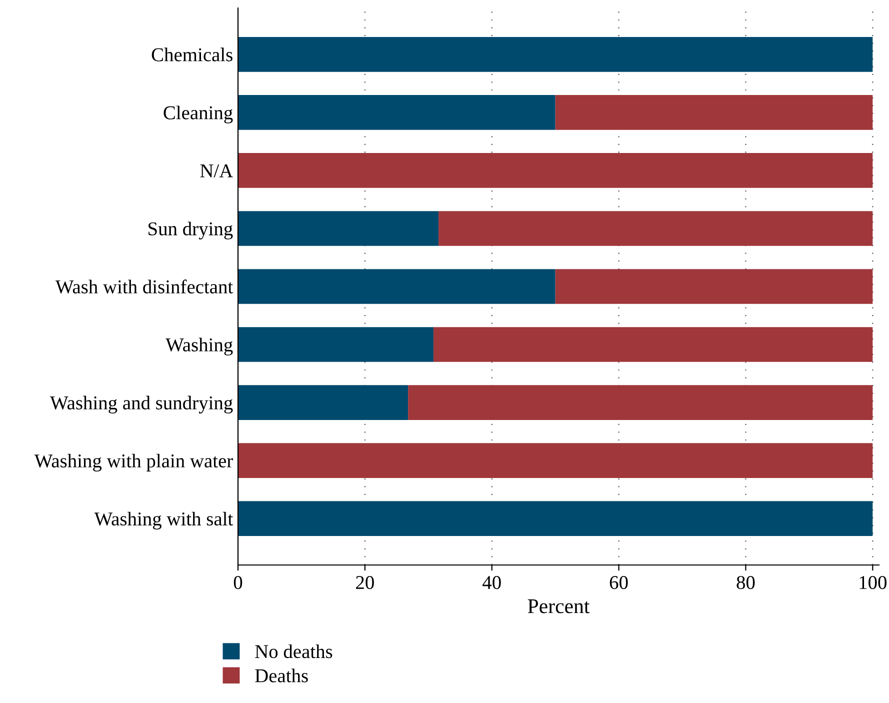 The height and width of the screenshot is (703, 889). What do you see at coordinates (133, 463) in the screenshot?
I see `y-tick-label: Washing with plain water` at bounding box center [133, 463].